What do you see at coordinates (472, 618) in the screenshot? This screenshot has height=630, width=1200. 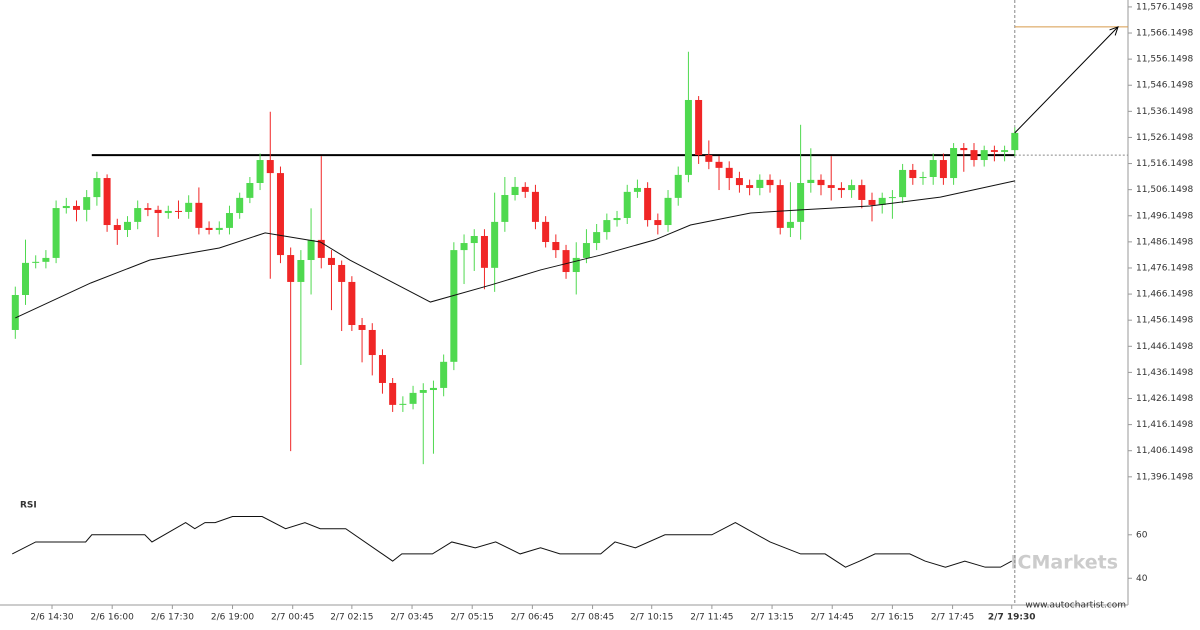 I see `x-tick-label: 2/7 05:15` at bounding box center [472, 618].